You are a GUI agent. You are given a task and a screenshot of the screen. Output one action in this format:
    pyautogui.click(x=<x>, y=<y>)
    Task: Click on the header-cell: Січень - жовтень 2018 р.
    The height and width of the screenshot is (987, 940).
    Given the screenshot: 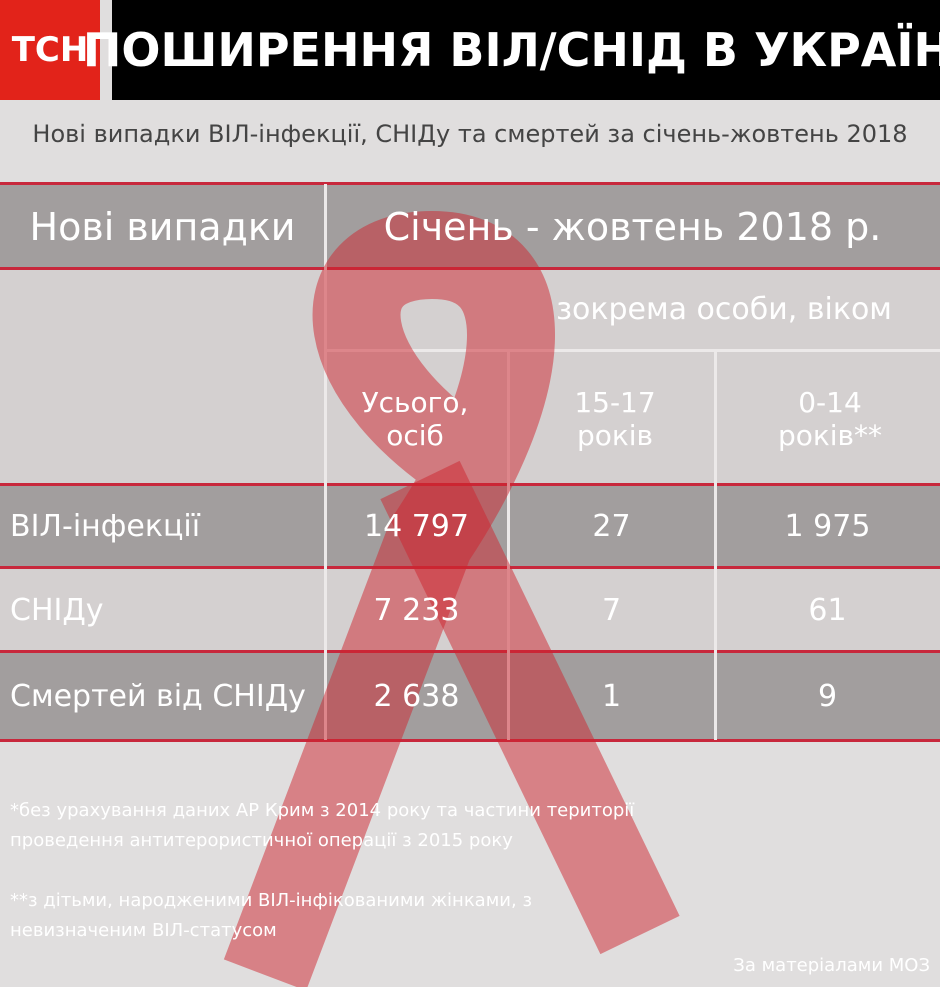 What is the action you would take?
    pyautogui.click(x=632, y=226)
    